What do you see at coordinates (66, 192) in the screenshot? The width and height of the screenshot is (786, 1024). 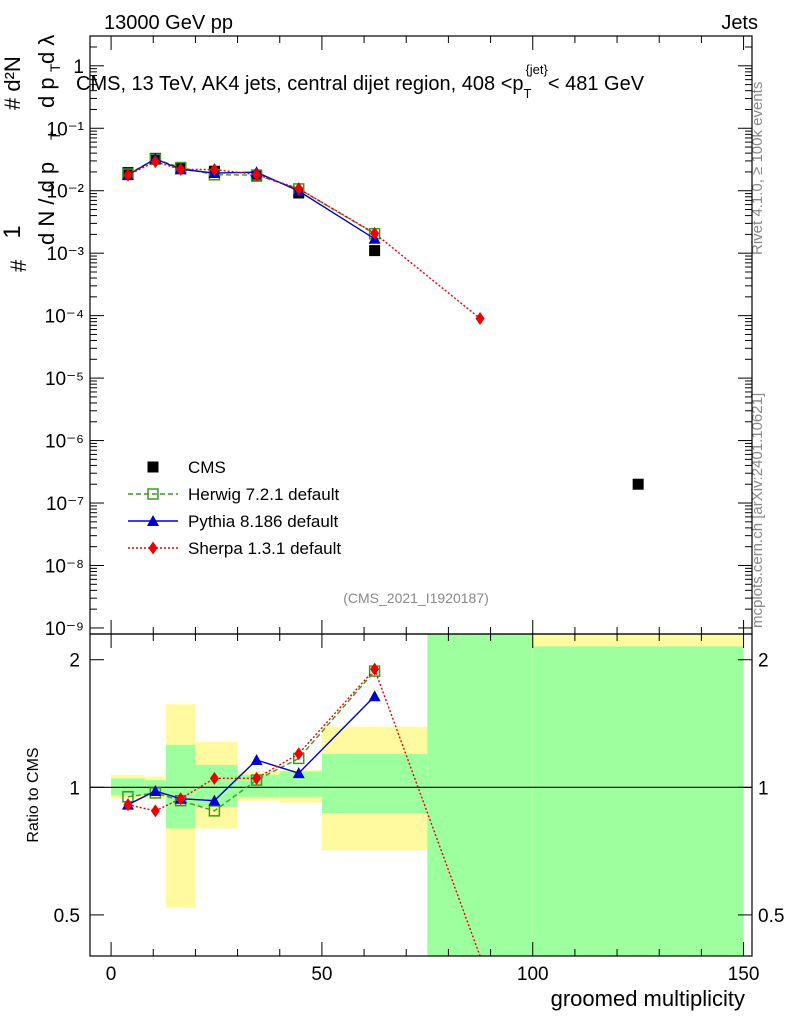 I see `y-tick-label: 10⁻²` at bounding box center [66, 192].